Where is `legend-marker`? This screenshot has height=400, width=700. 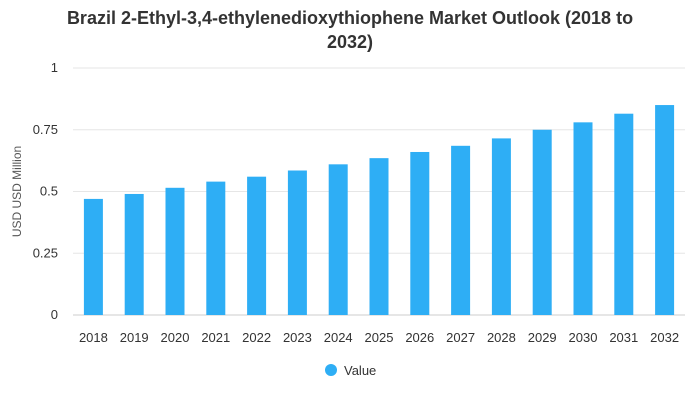 legend-marker is located at coordinates (331, 370).